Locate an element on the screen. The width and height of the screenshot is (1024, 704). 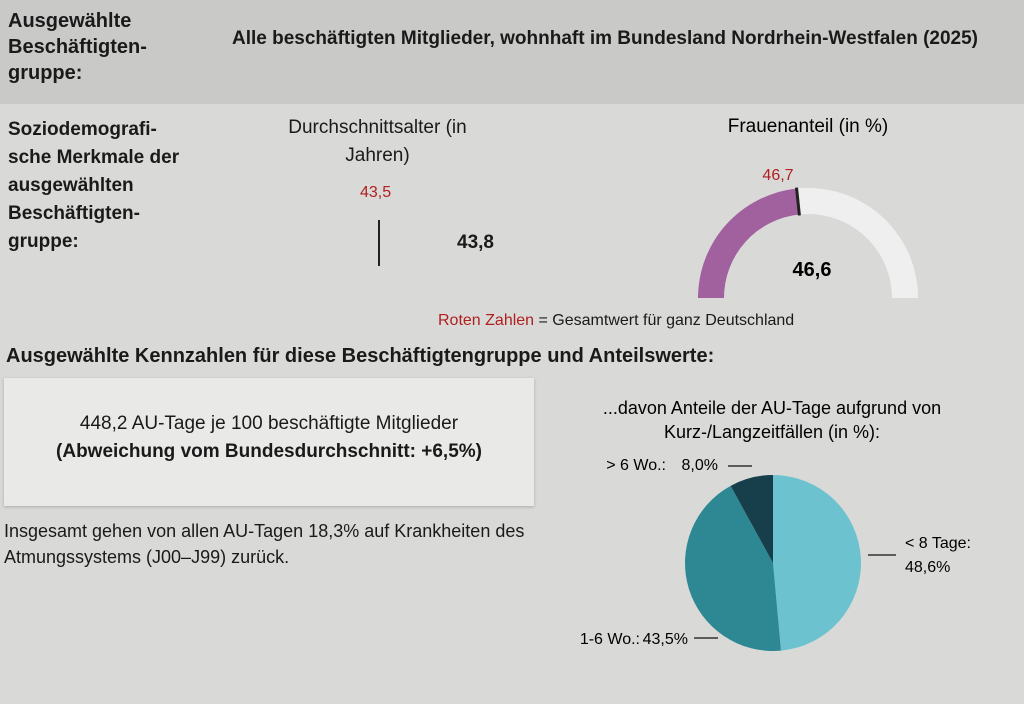
age-value: 43,8 is located at coordinates (475, 242).